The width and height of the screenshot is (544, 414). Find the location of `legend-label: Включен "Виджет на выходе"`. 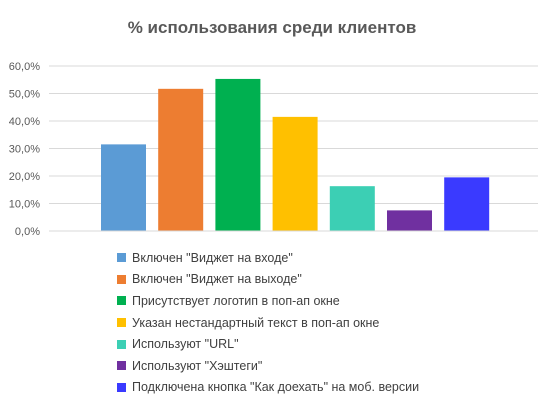

legend-label: Включен "Виджет на выходе" is located at coordinates (217, 279).